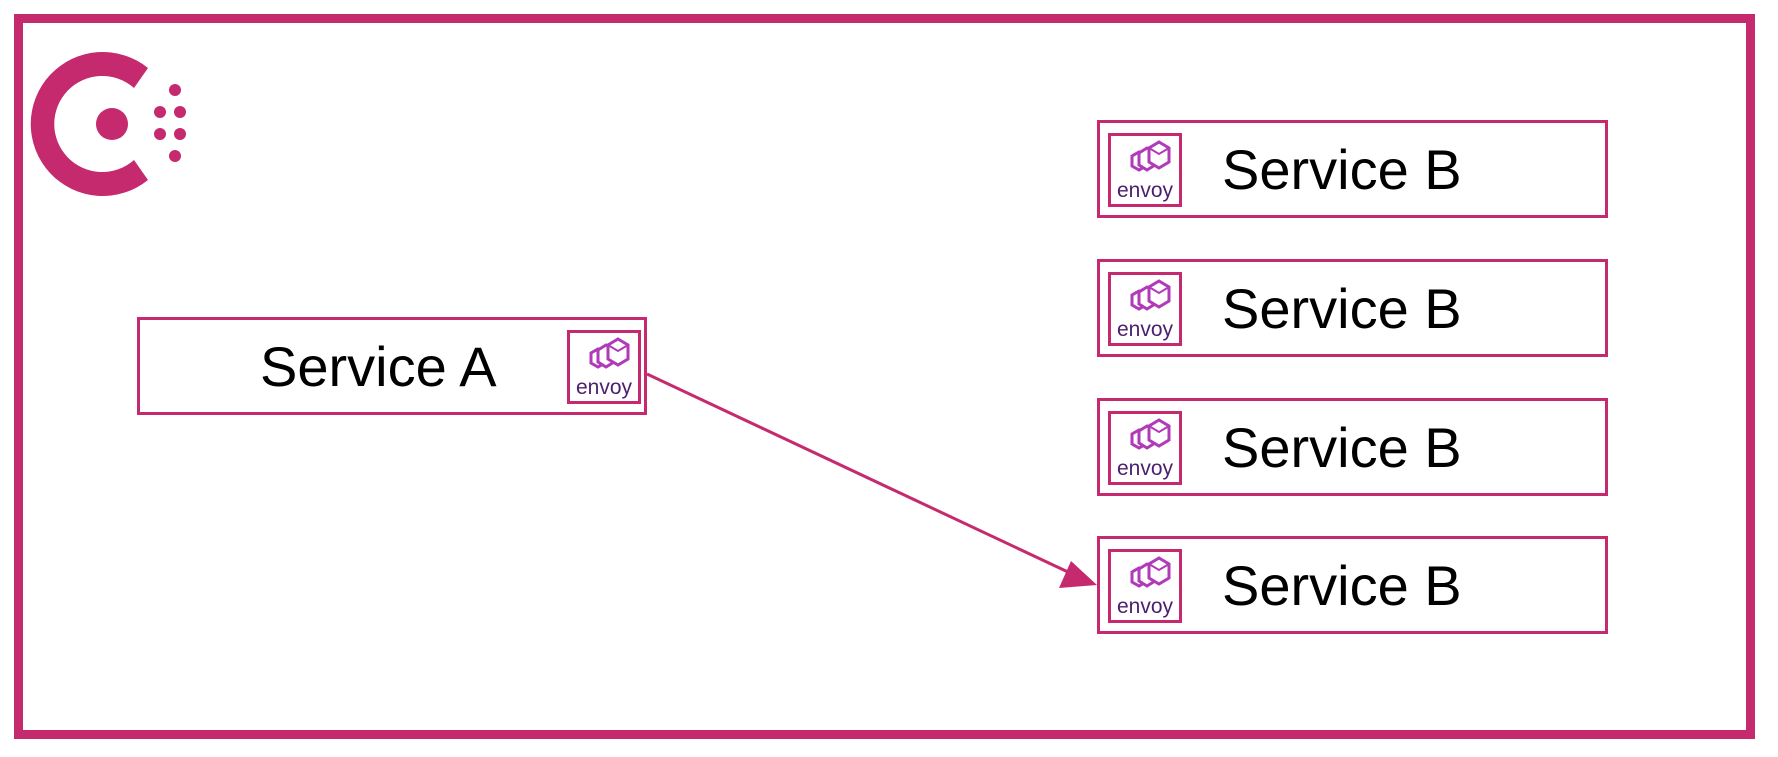 The height and width of the screenshot is (757, 1778). I want to click on service-a-box: Service A envoy, so click(392, 366).